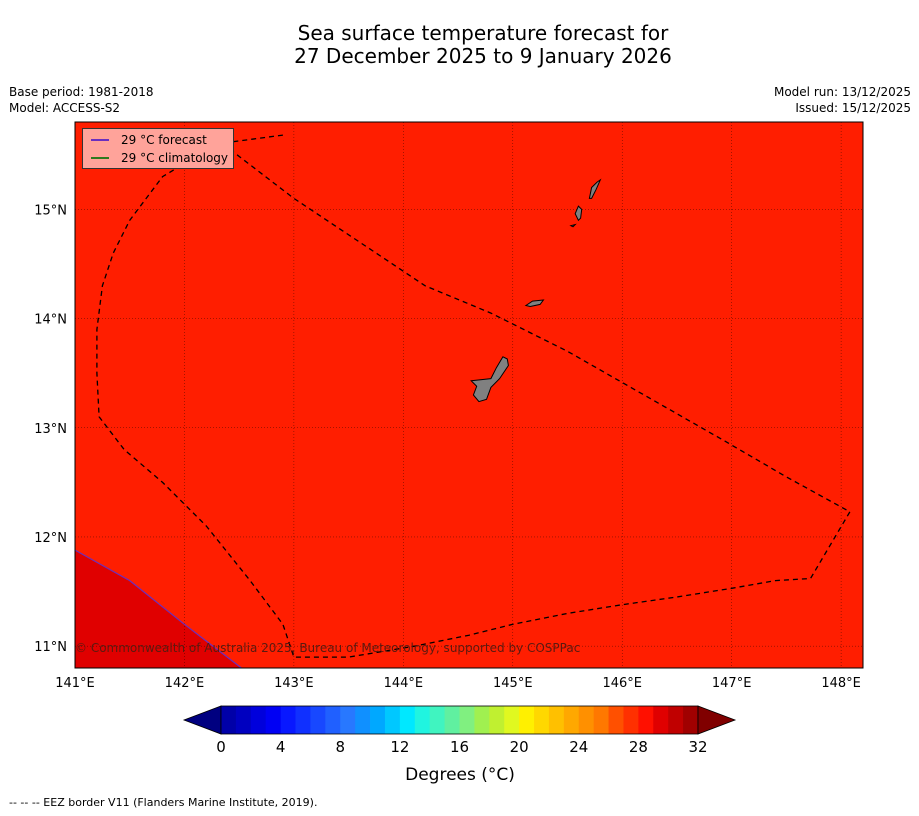  What do you see at coordinates (578, 213) in the screenshot?
I see `island-tinian` at bounding box center [578, 213].